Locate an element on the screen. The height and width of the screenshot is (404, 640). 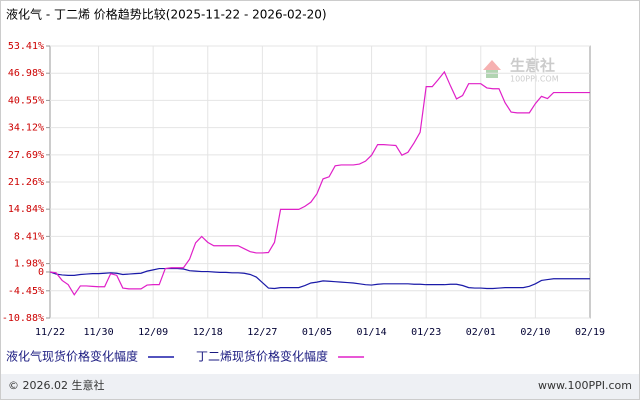
y-tick-label: -4.45% is located at coordinates (26, 291).